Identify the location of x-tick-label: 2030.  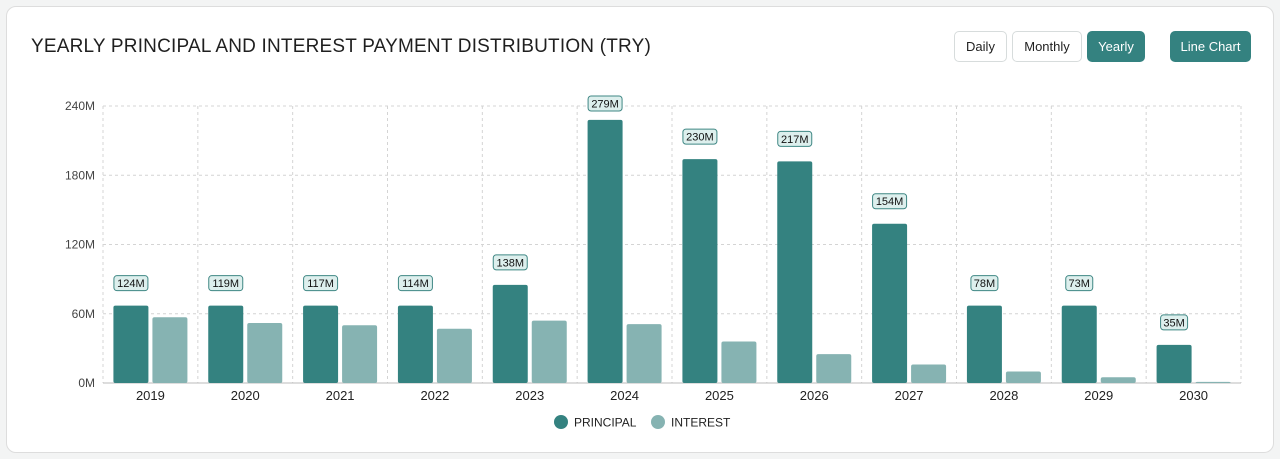
(1193, 395).